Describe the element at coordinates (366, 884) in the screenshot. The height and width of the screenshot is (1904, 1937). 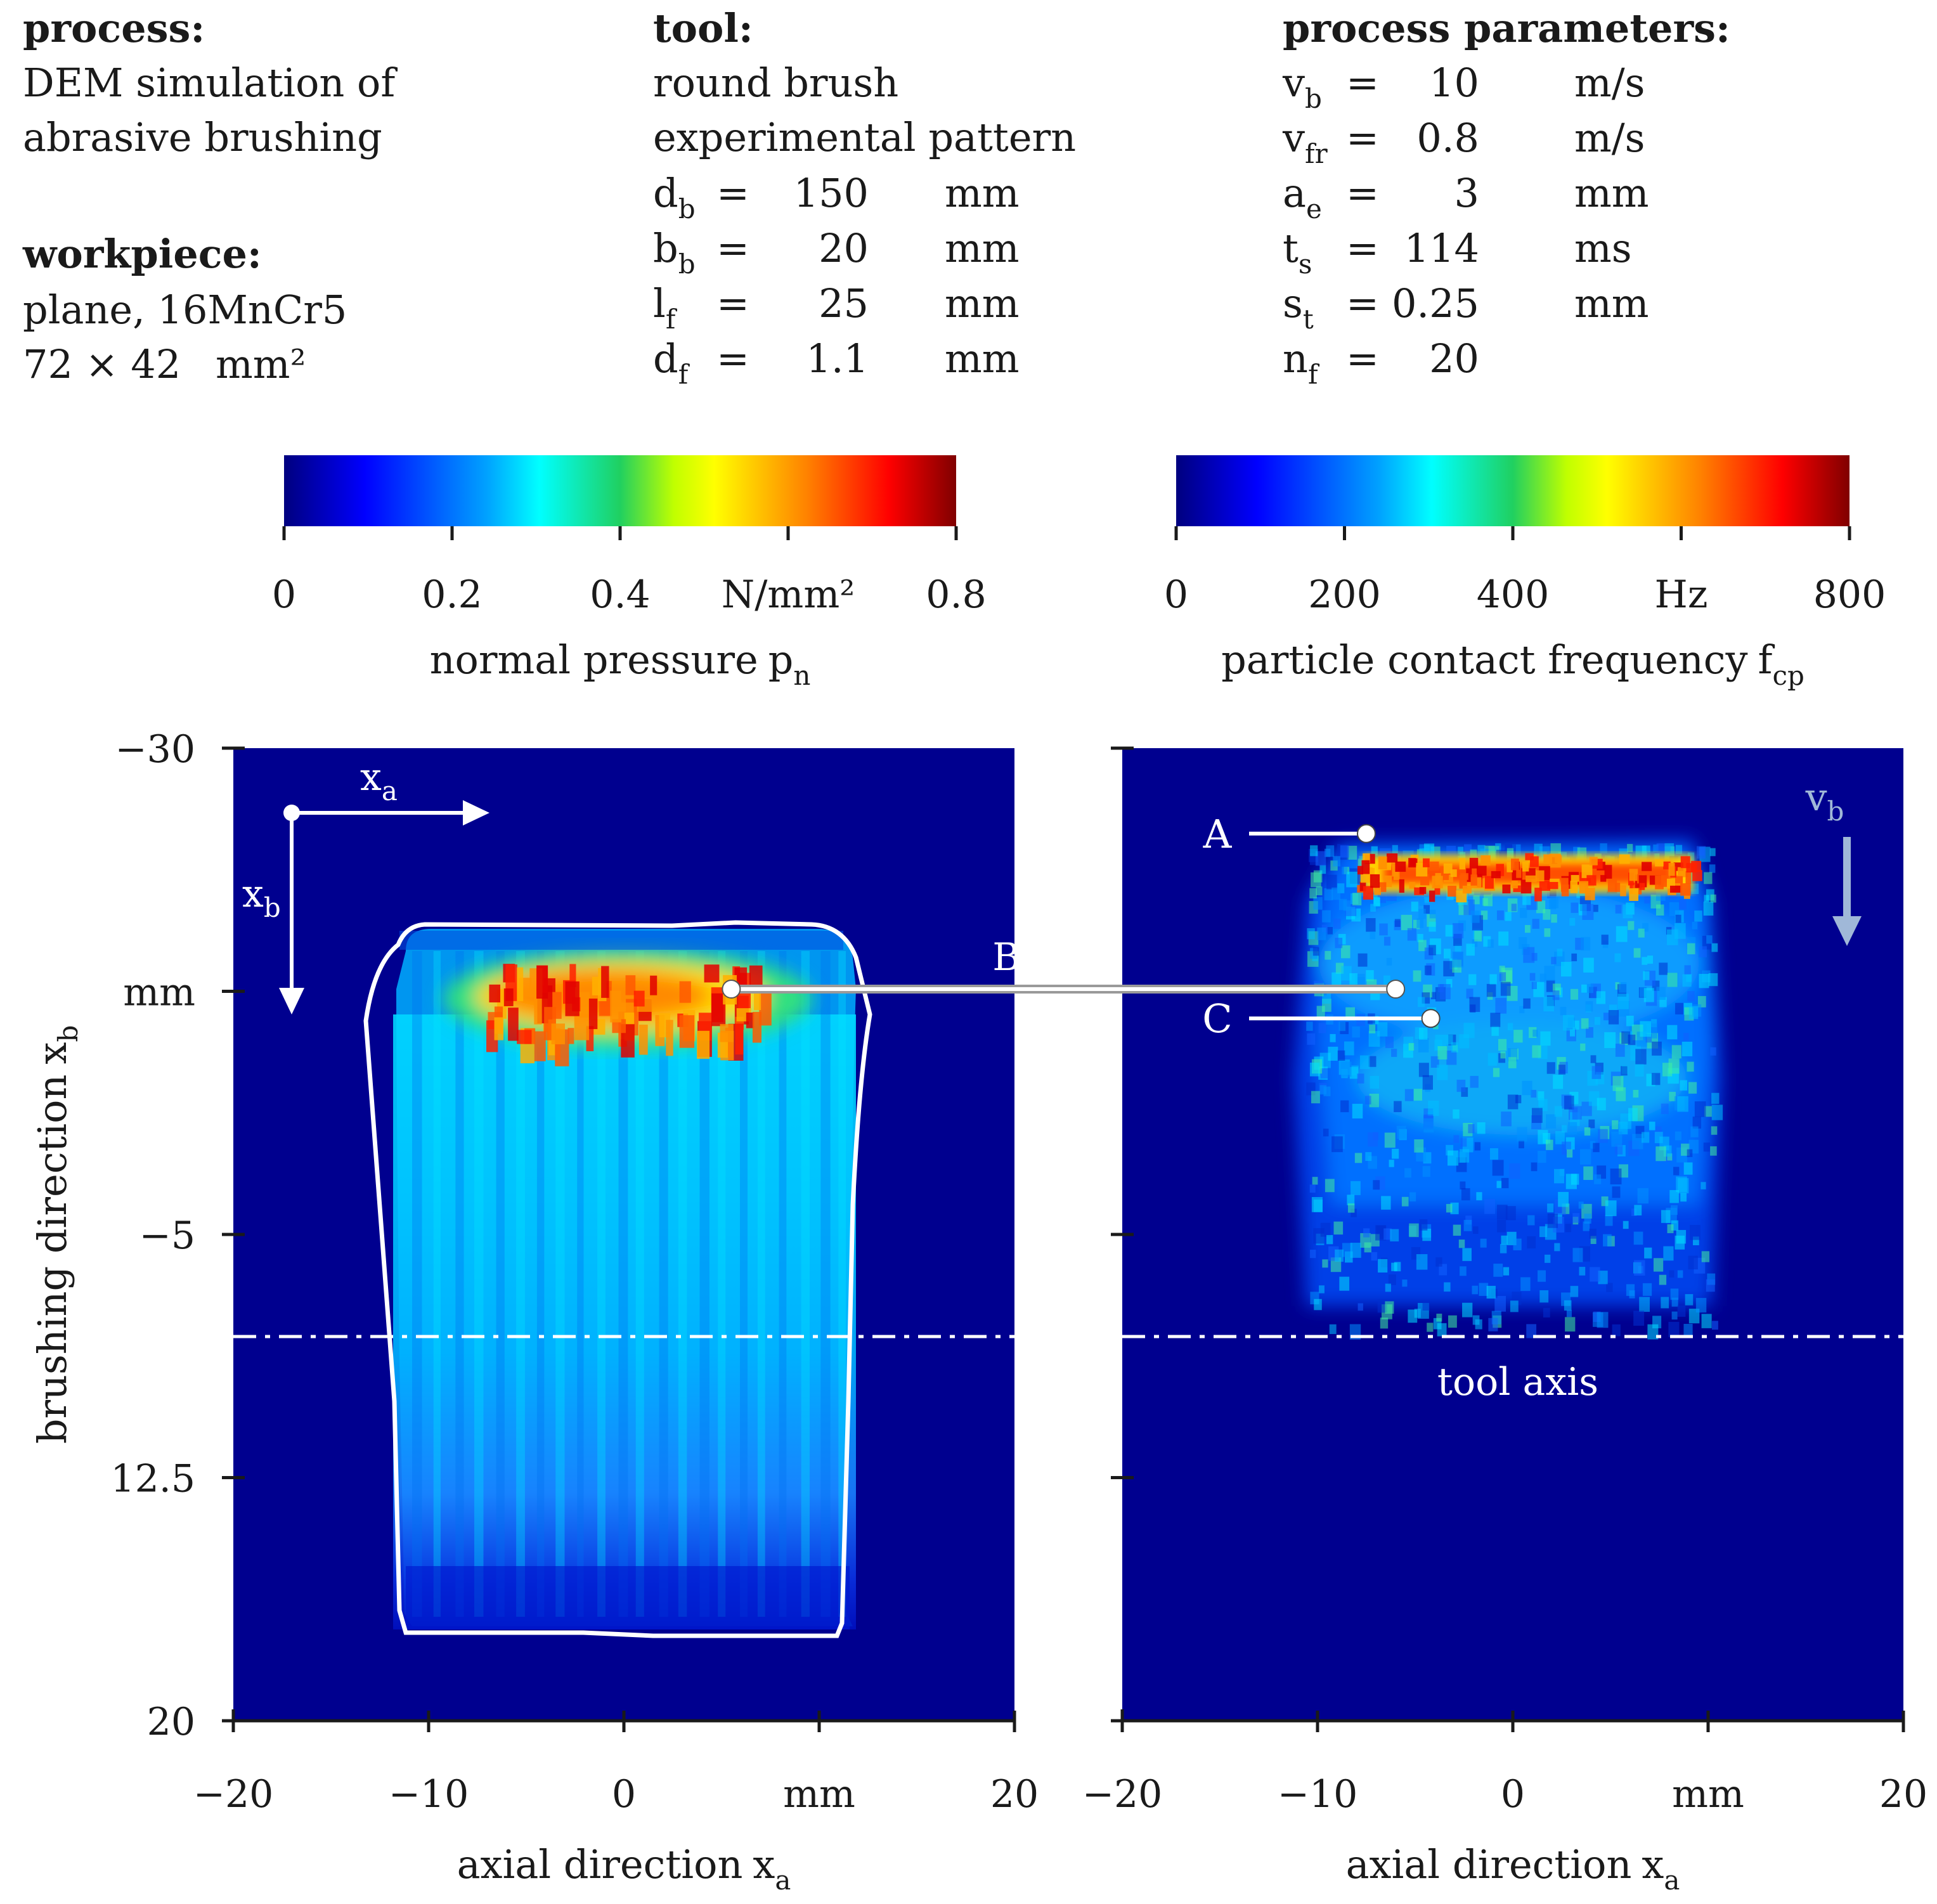
I see `coordinate-system: xa xb` at that location.